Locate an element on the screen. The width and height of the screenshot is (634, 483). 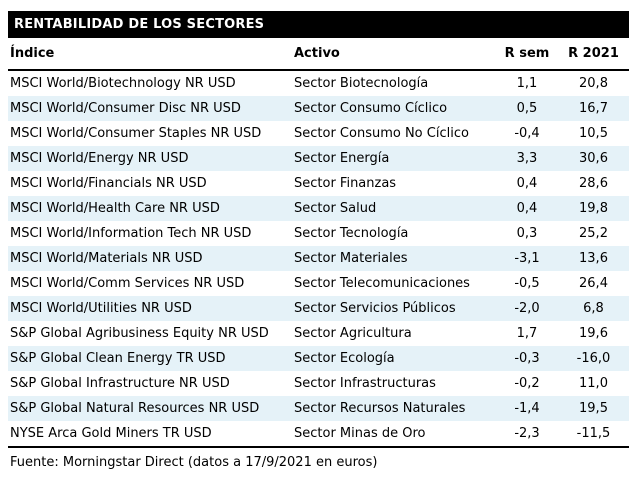
cell-activo: Sector Minas de Oro is located at coordinates (394, 434).